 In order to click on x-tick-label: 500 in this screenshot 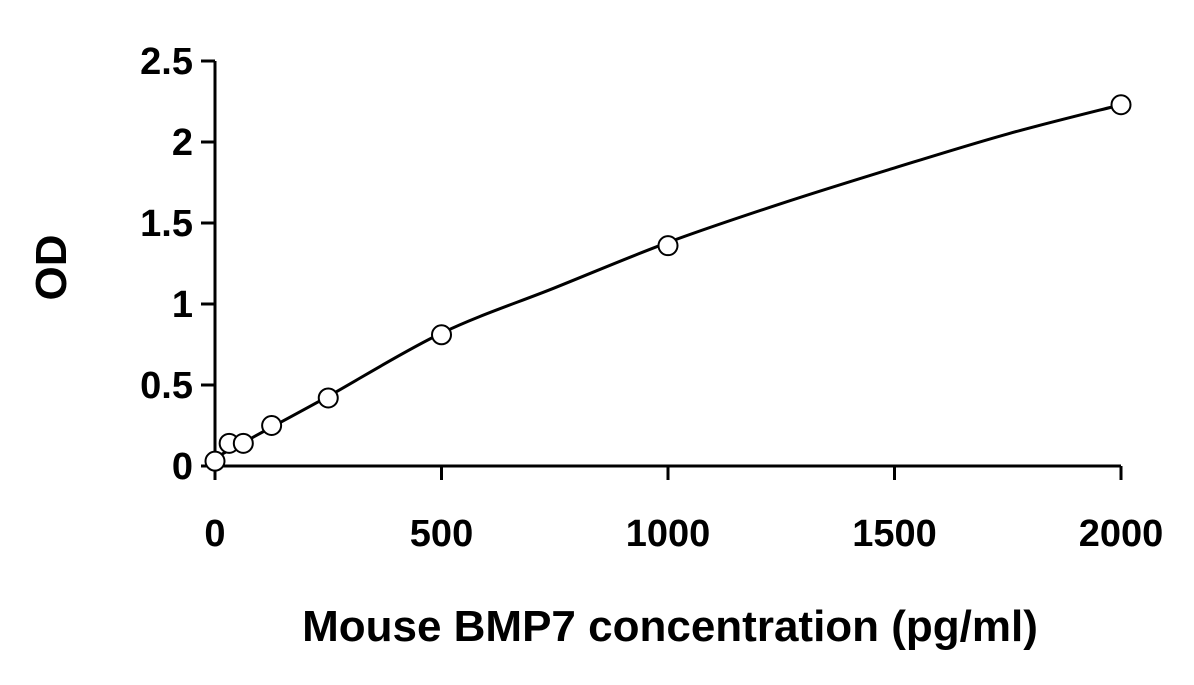, I will do `click(441, 534)`.